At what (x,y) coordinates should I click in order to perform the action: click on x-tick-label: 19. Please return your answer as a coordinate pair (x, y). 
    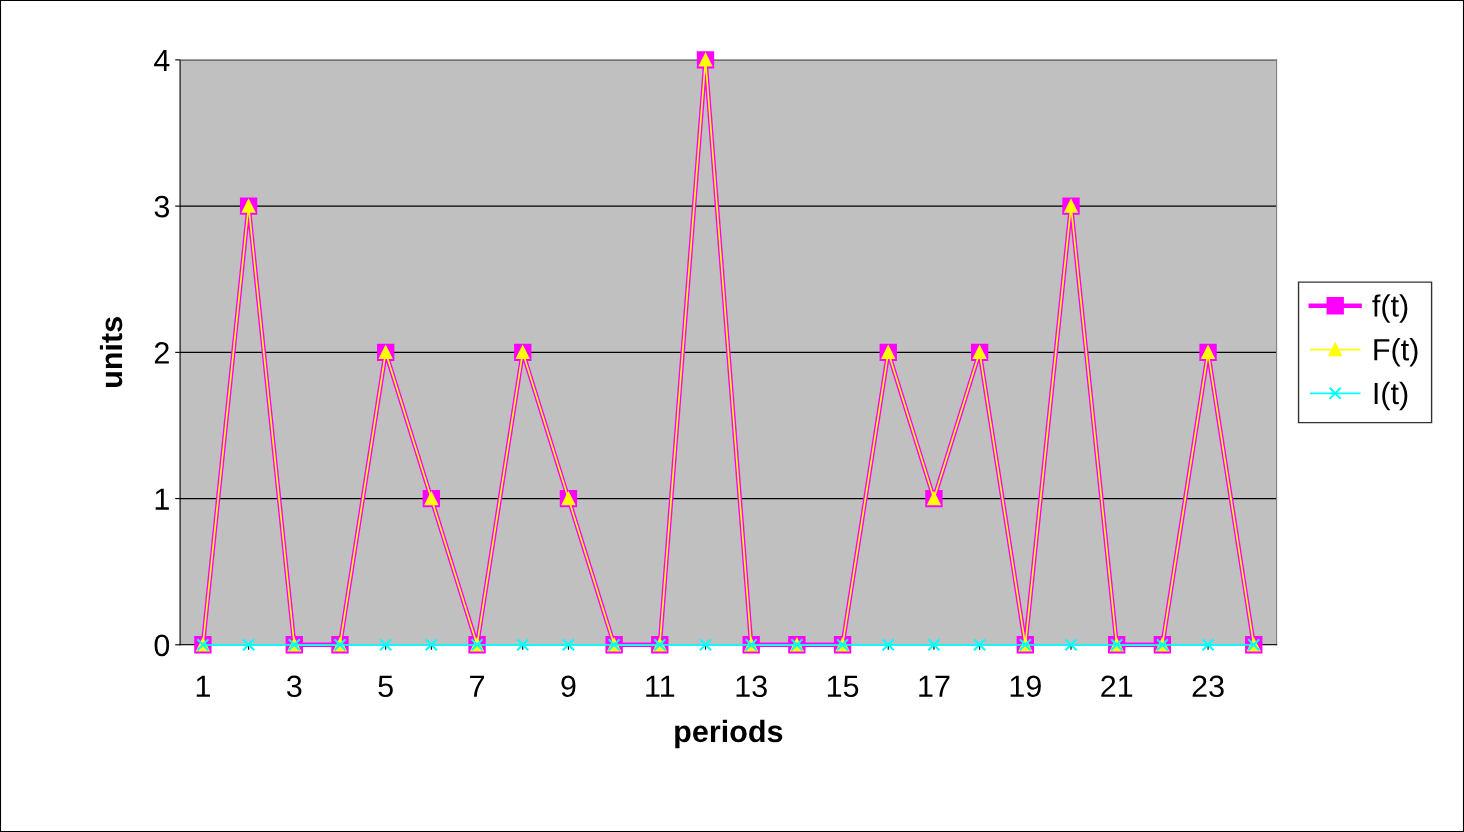
    Looking at the image, I should click on (1025, 686).